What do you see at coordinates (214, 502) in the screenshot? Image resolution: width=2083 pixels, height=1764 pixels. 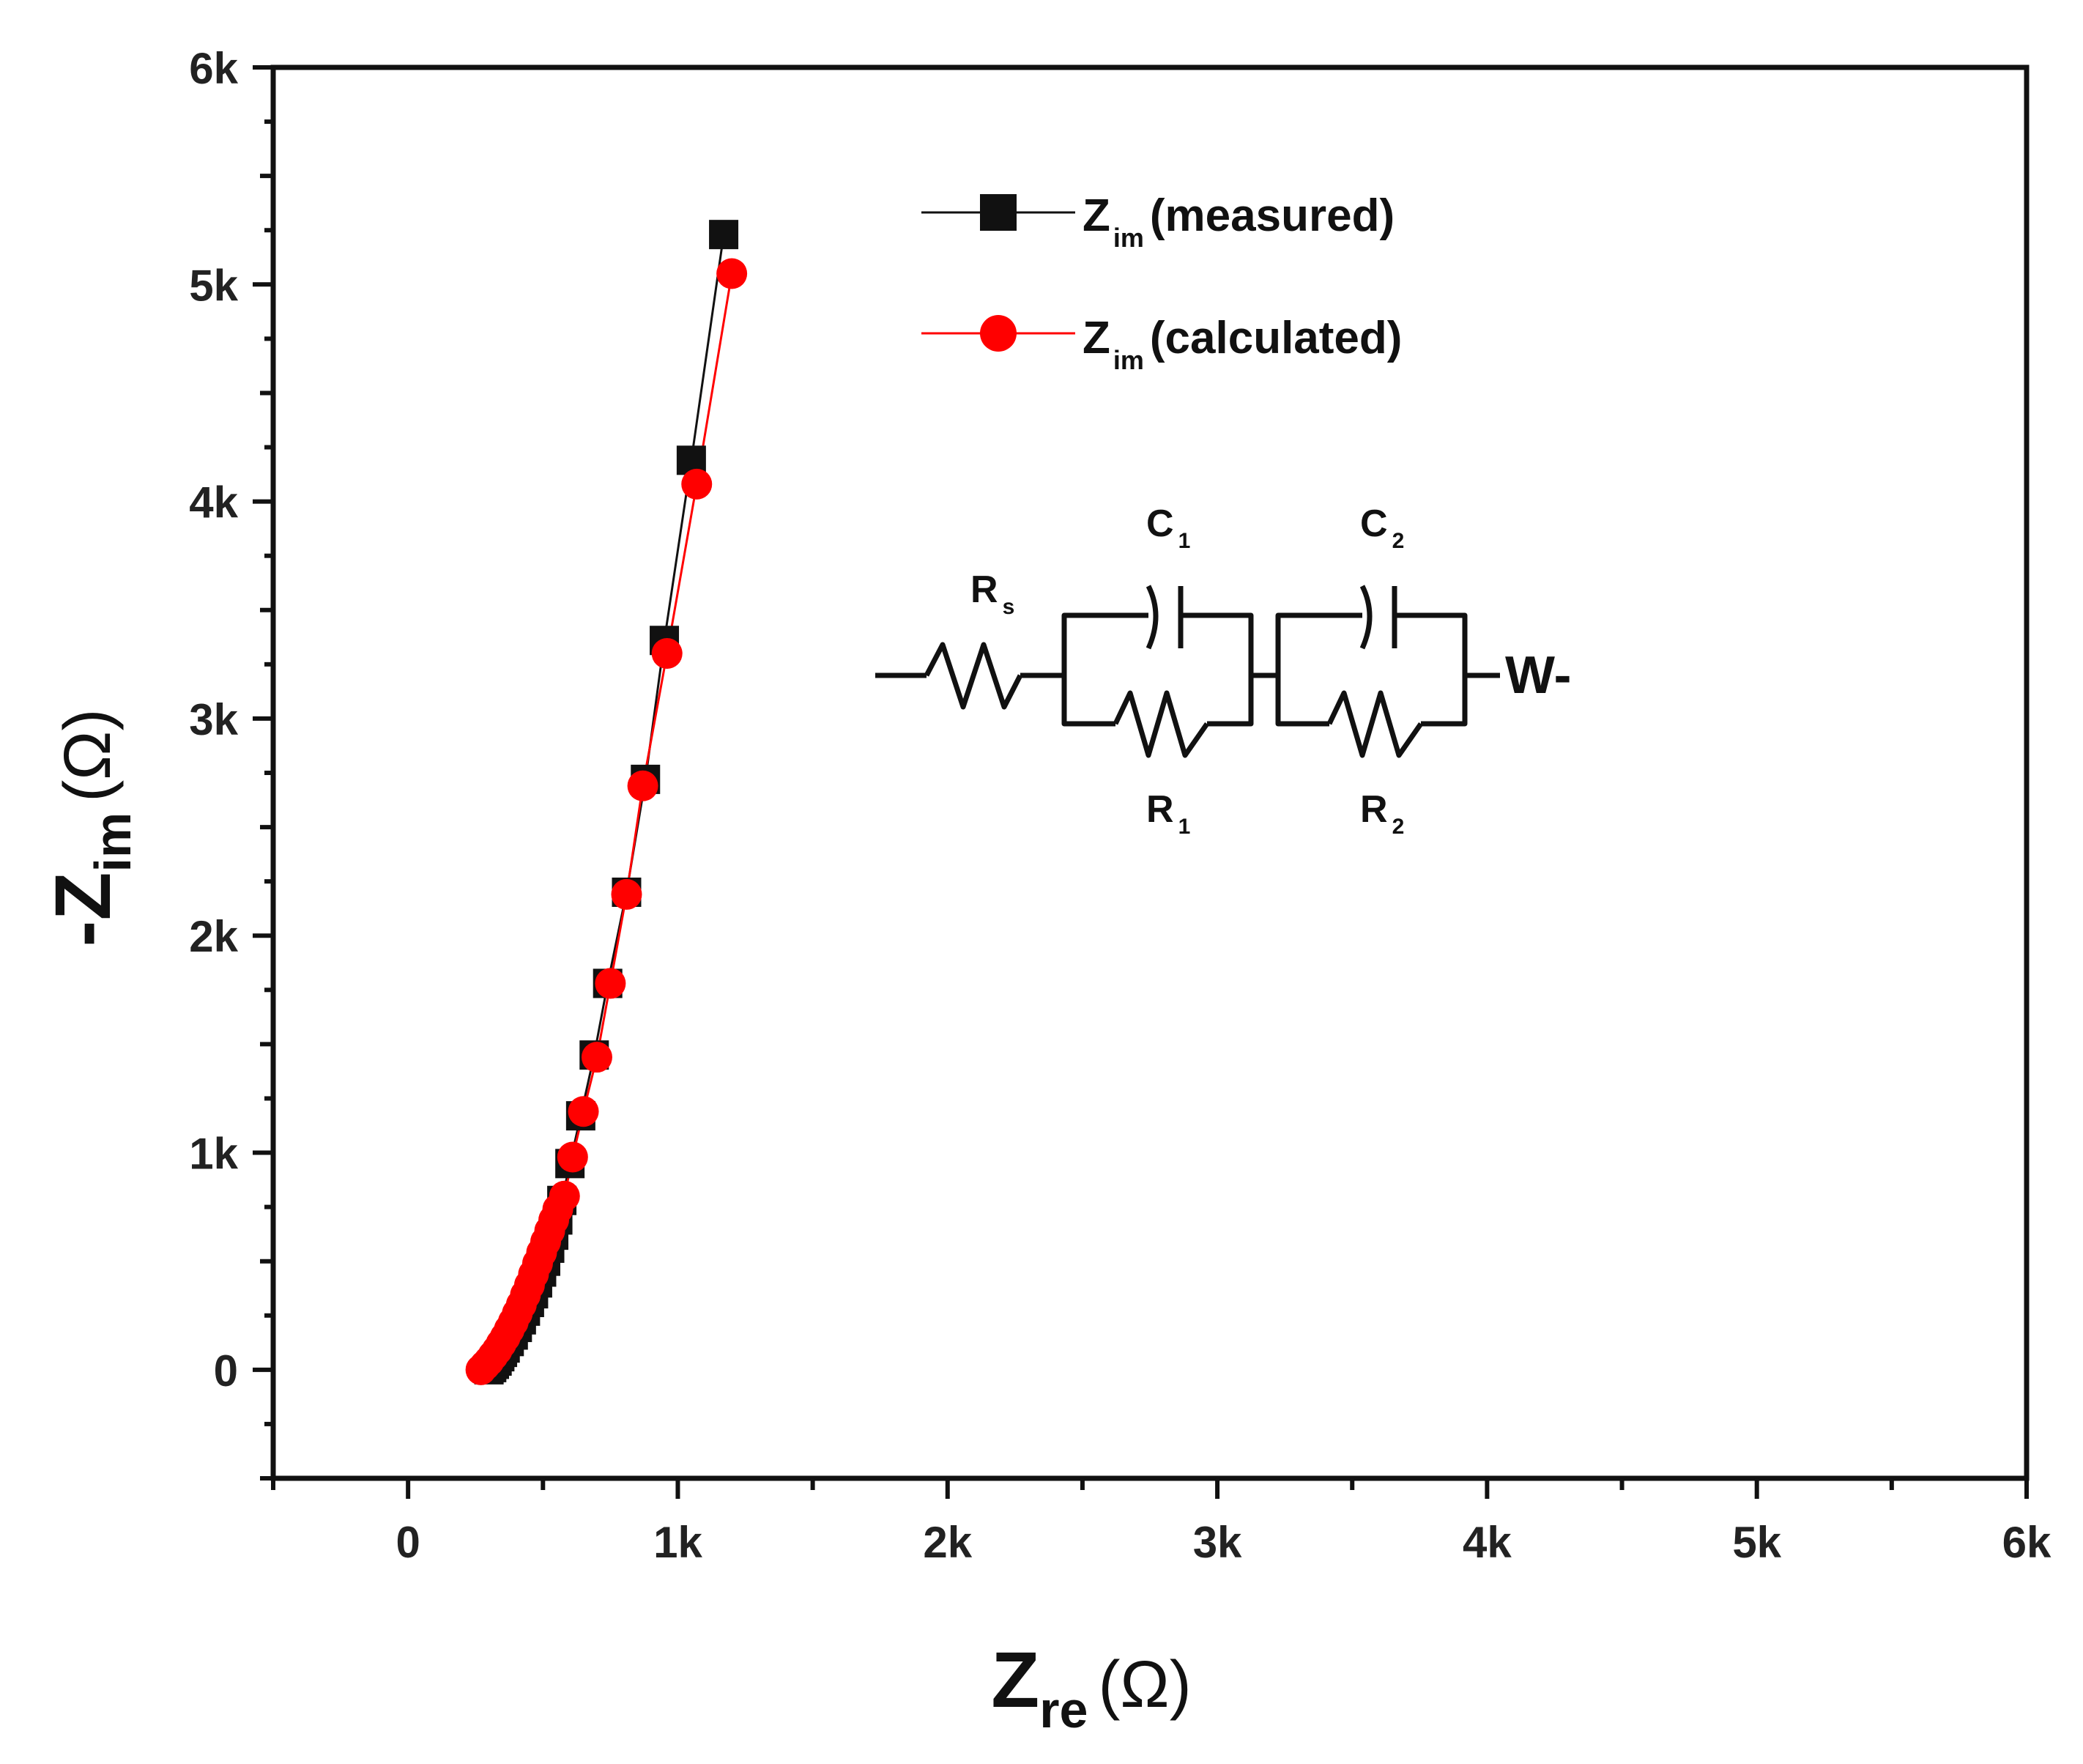 I see `y-tick-label: 4k` at bounding box center [214, 502].